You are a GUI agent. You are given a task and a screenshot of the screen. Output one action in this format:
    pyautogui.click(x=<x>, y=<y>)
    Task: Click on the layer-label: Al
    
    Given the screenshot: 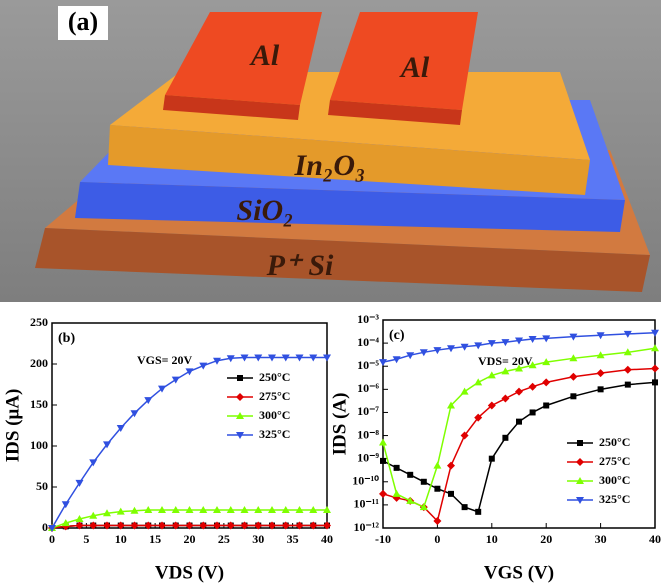 What is the action you would take?
    pyautogui.click(x=414, y=67)
    